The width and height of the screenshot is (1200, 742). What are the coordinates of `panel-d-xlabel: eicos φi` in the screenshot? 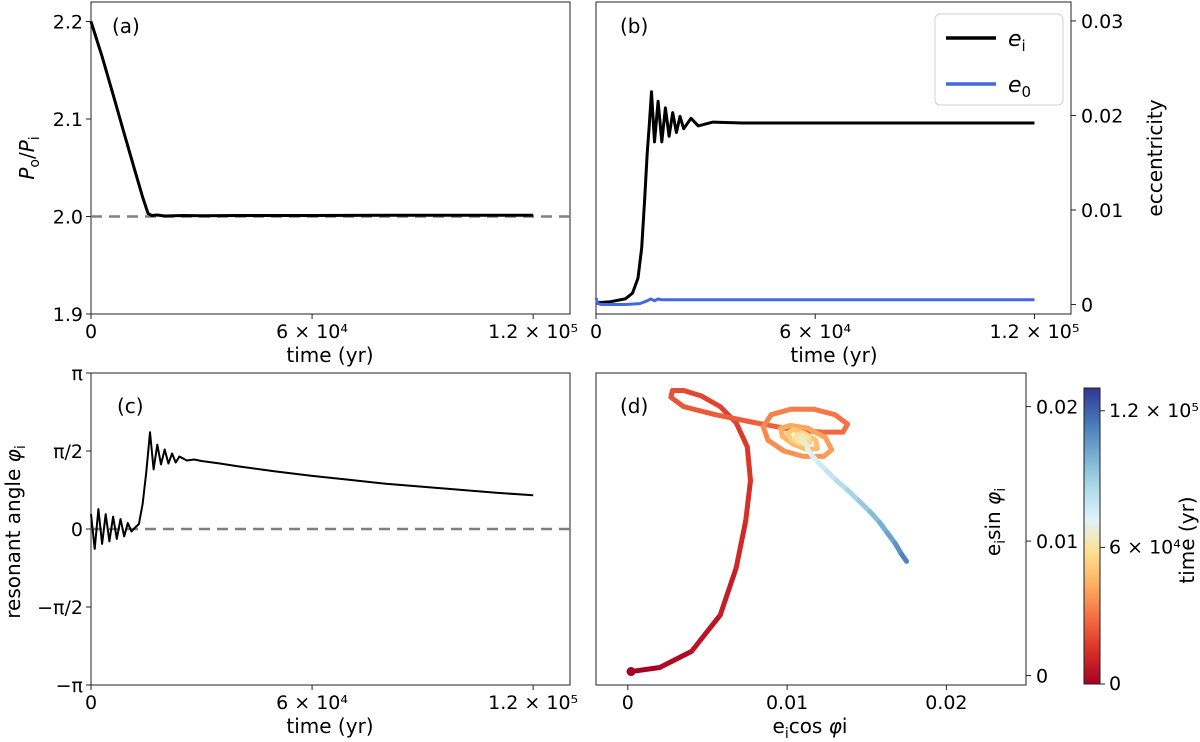 It's located at (810, 728).